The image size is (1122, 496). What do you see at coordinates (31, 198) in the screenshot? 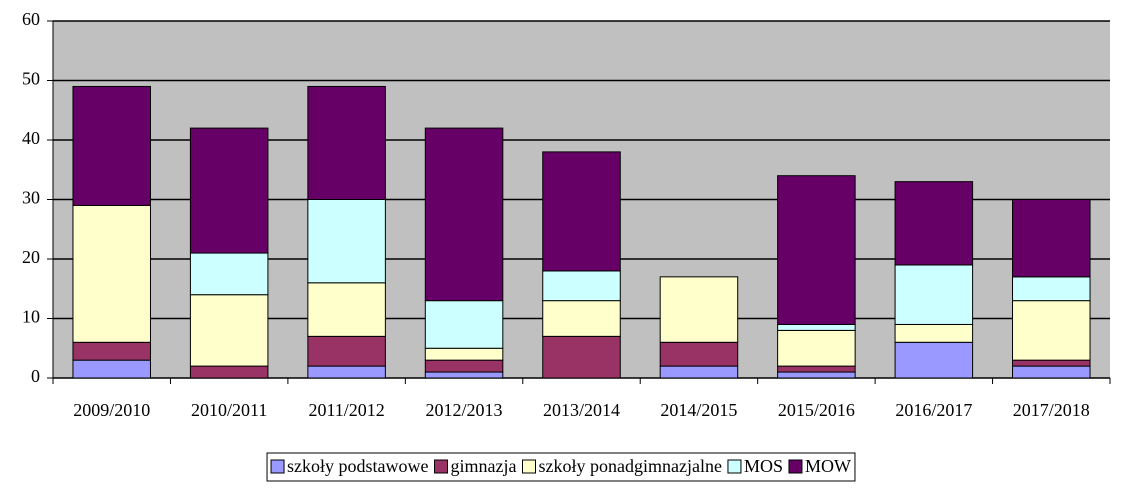
I see `y-tick-label: 30` at bounding box center [31, 198].